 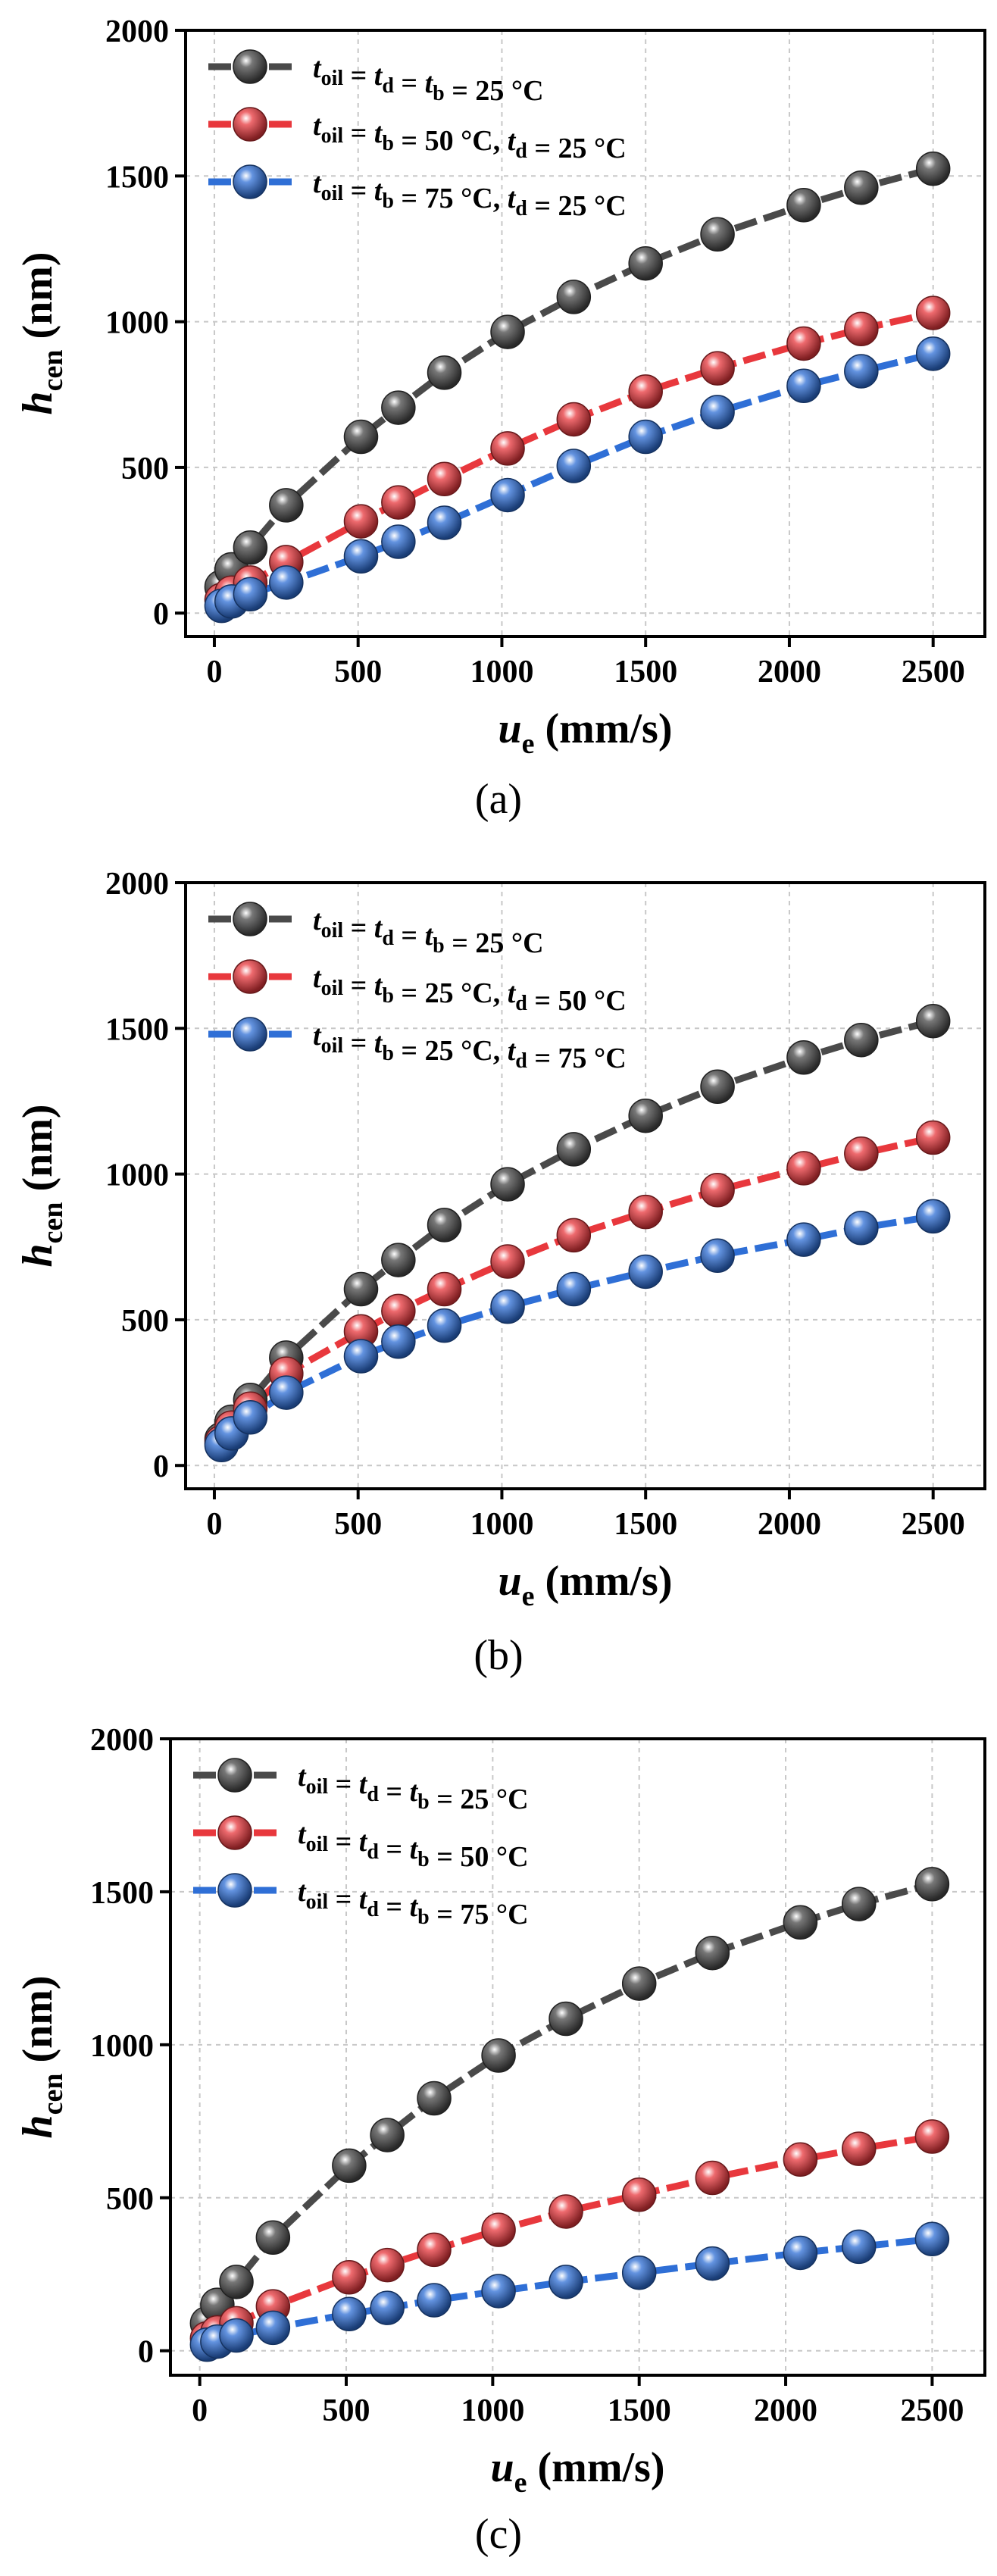 What do you see at coordinates (498, 799) in the screenshot?
I see `caption-panel-a: (a)` at bounding box center [498, 799].